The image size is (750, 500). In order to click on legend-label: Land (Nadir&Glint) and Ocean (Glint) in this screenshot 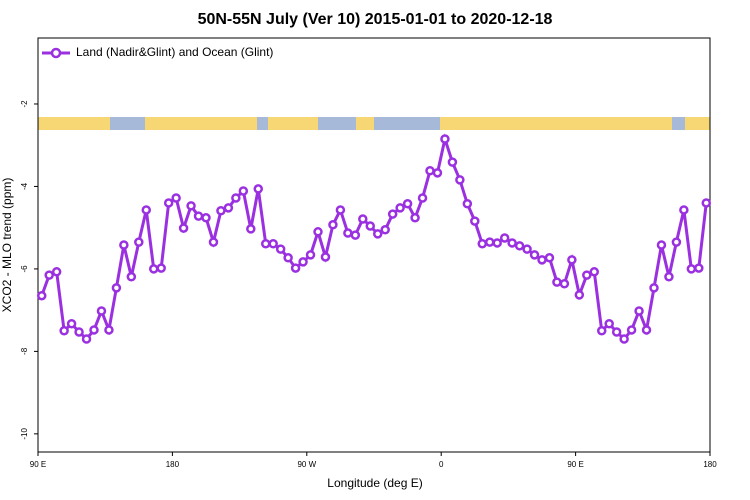, I will do `click(174, 52)`.